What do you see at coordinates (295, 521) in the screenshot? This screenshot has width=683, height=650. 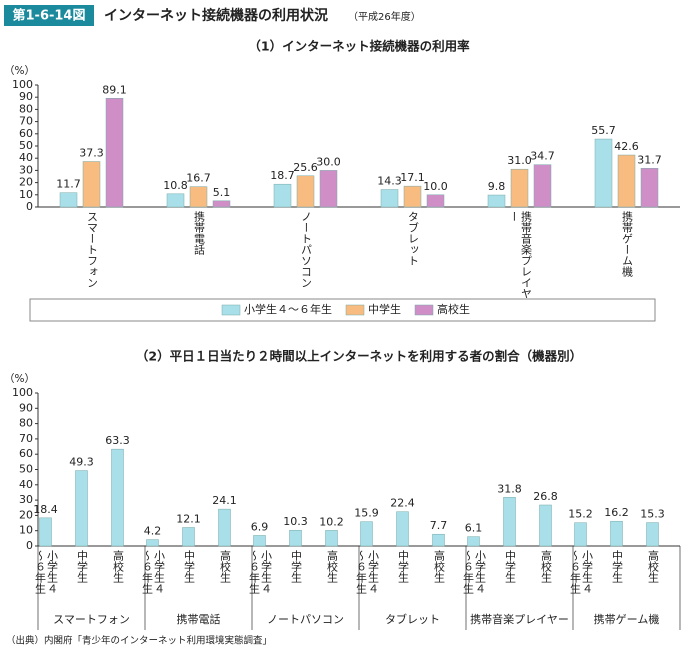 I see `value-label: 10.3` at bounding box center [295, 521].